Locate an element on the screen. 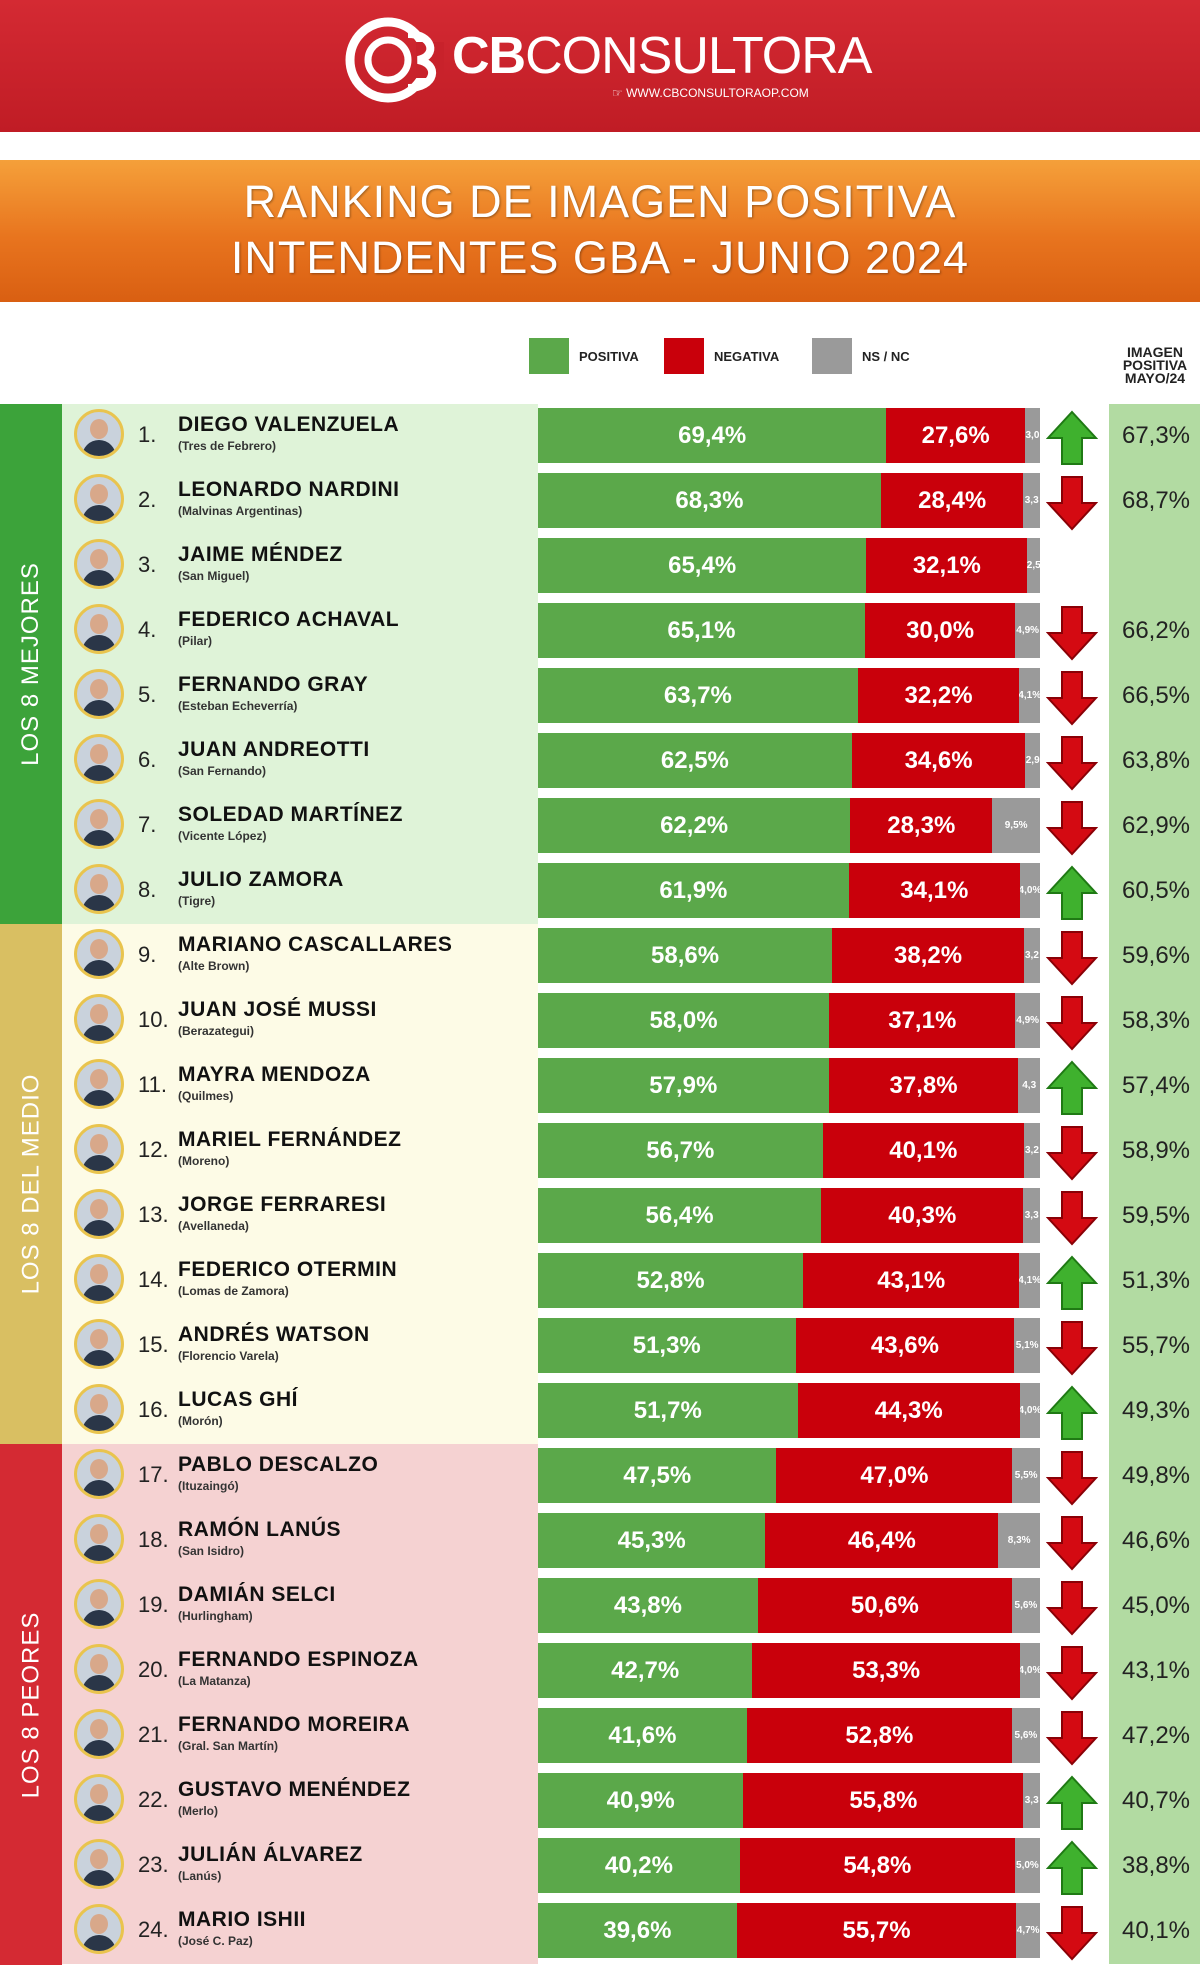 The width and height of the screenshot is (1200, 1965). bar-value-label: 34,1% is located at coordinates (934, 890).